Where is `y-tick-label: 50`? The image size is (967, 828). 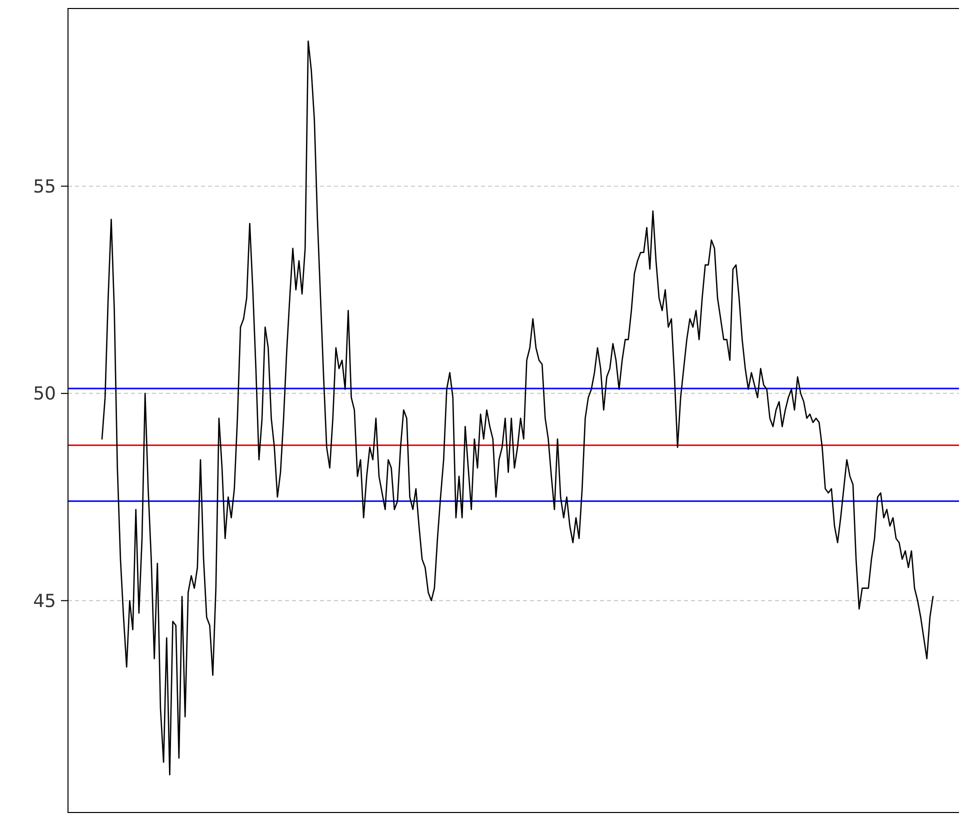 y-tick-label: 50 is located at coordinates (44, 394).